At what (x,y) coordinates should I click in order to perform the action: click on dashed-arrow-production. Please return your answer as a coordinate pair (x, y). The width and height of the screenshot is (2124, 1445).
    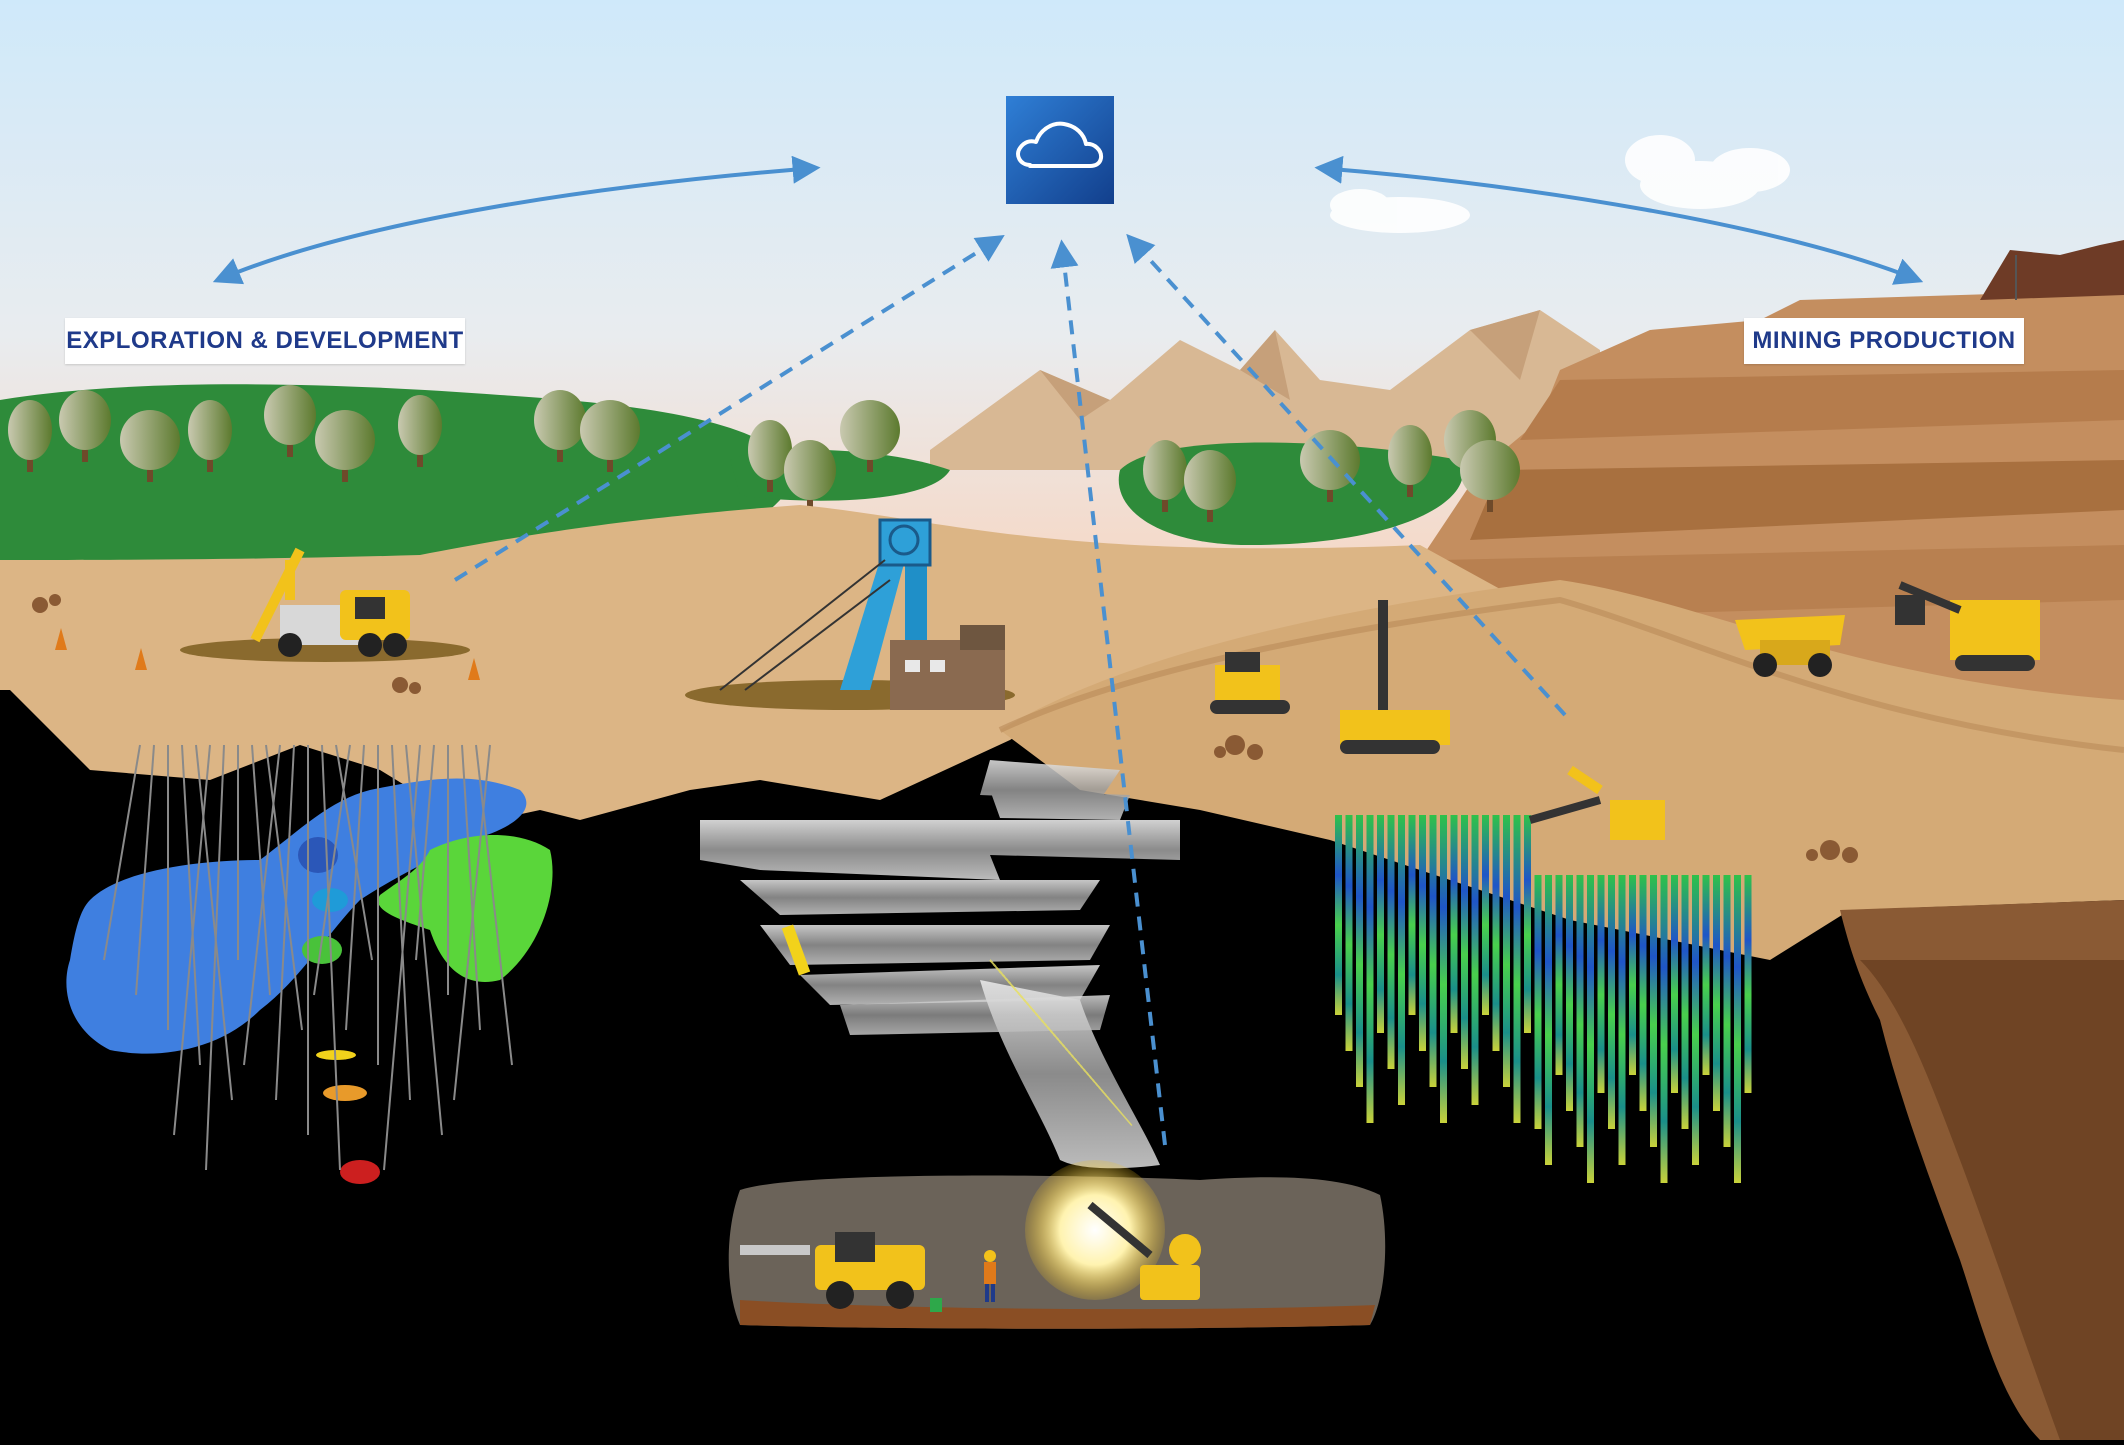
    Looking at the image, I should click on (1346, 475).